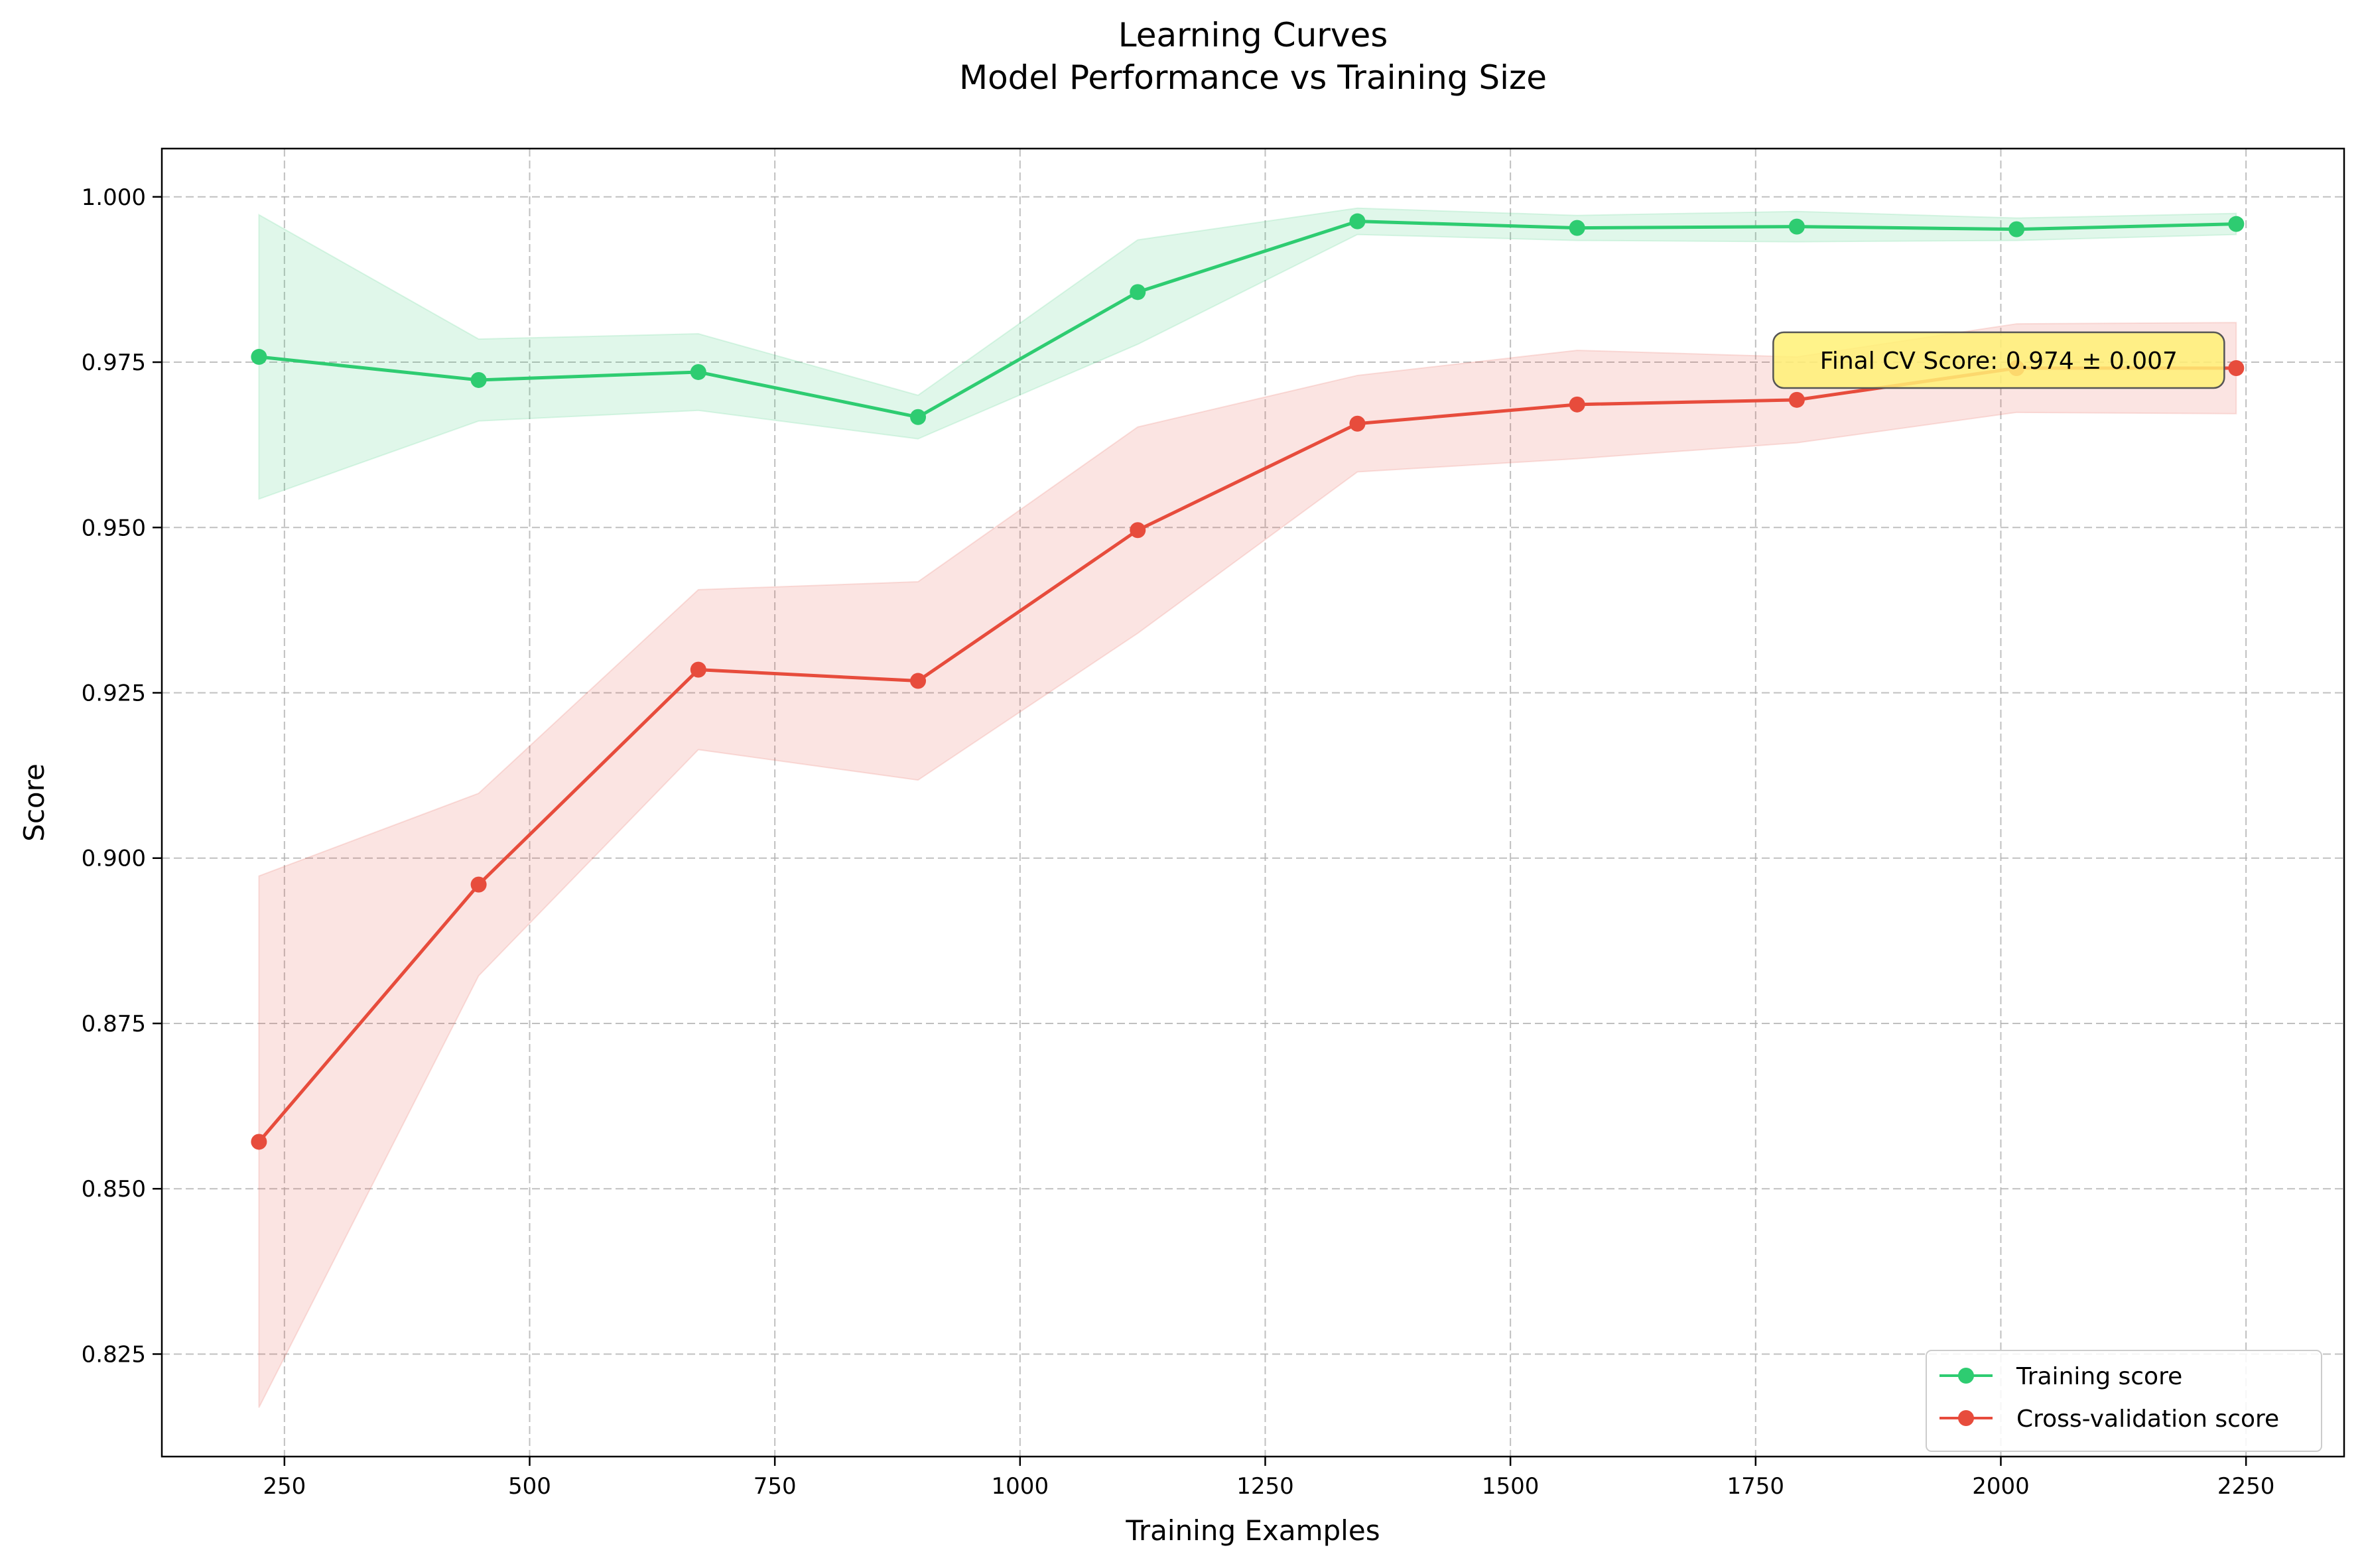 The image size is (2364, 1568). I want to click on annotation-text: Final CV Score: 0.974 ± 0.007, so click(1999, 362).